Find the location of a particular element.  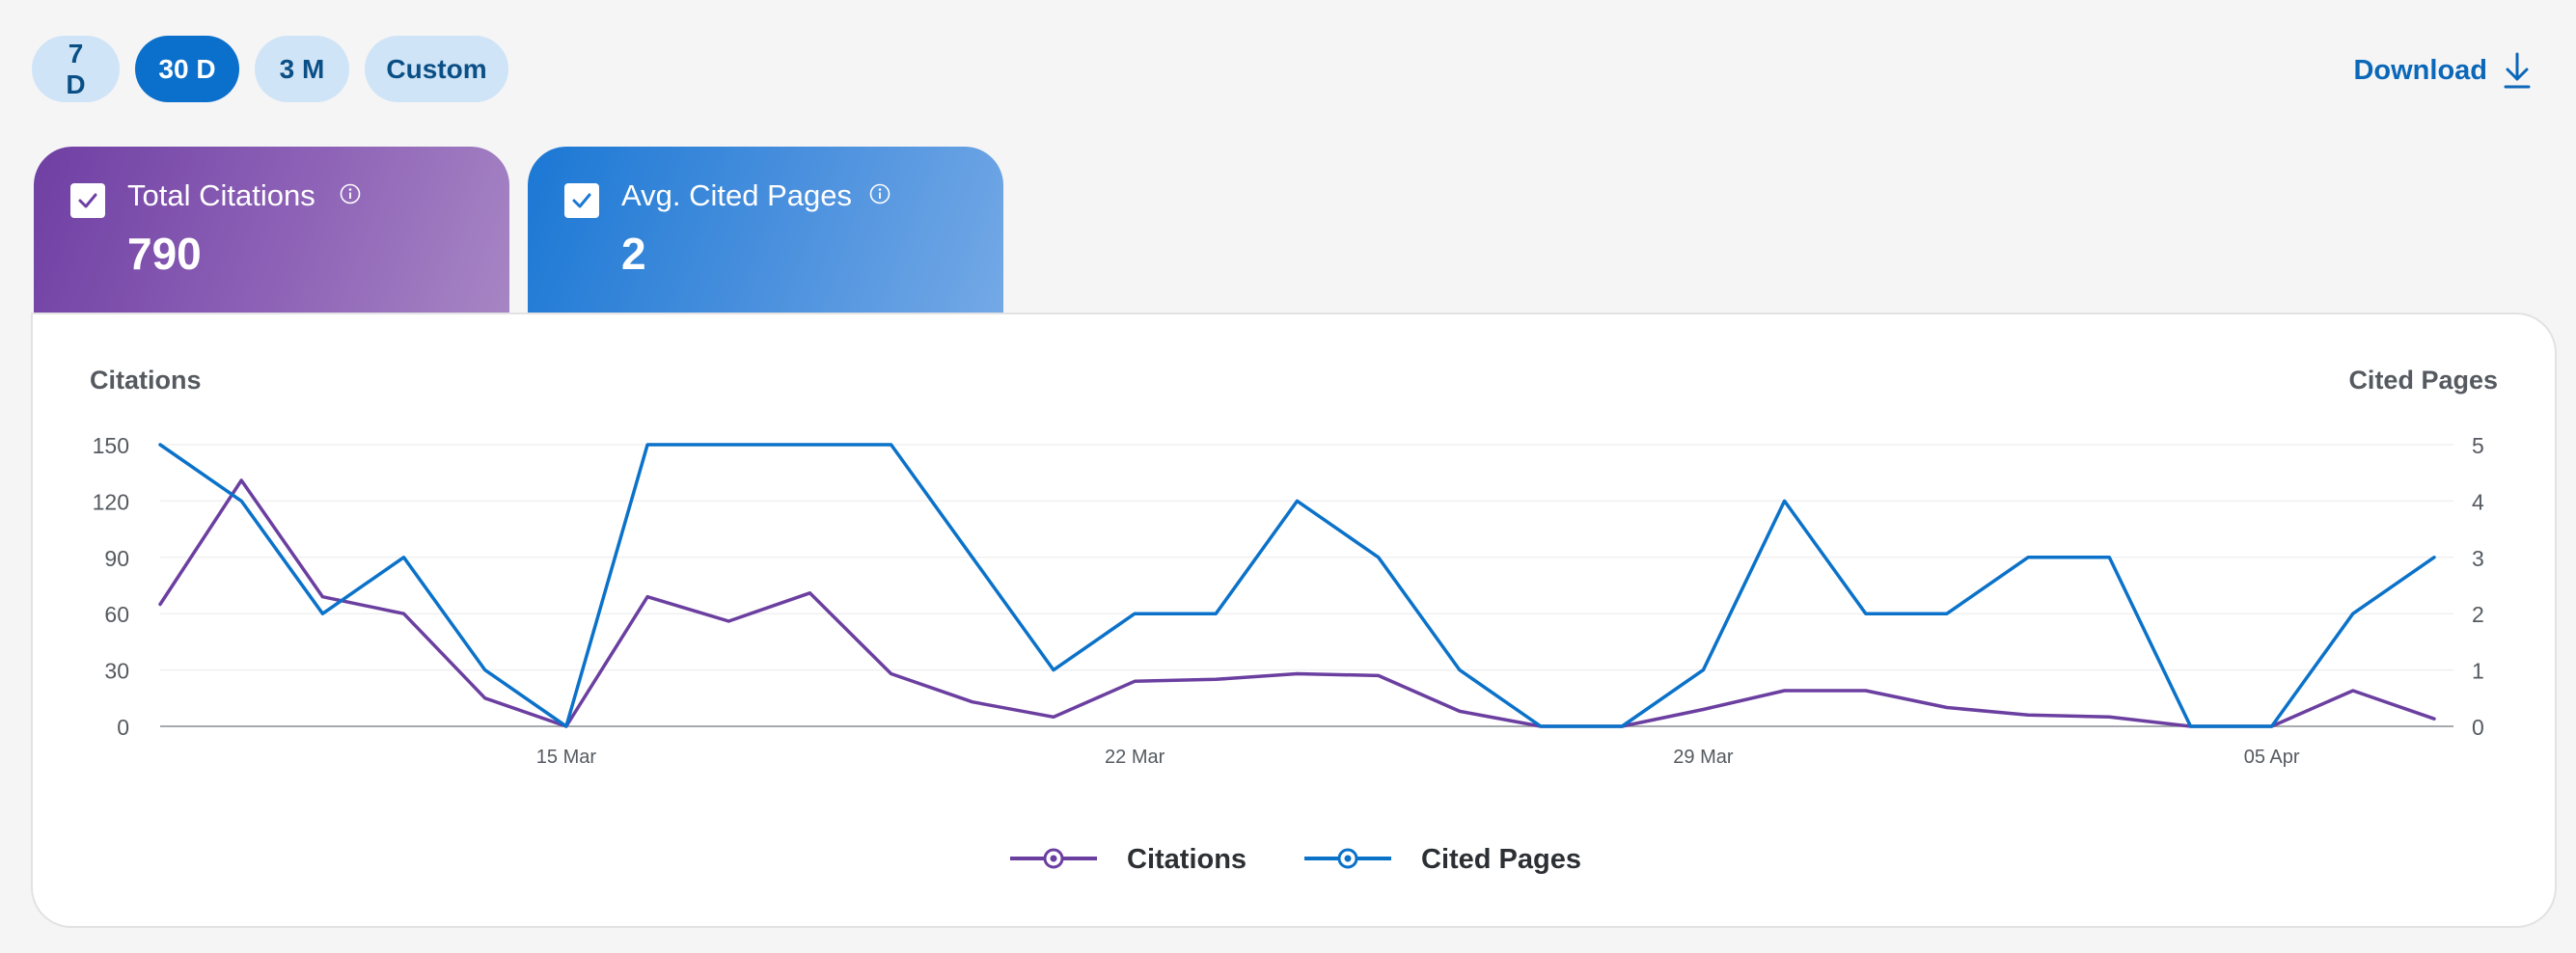

kpi-card-total-citations: Total Citations 790 is located at coordinates (271, 233).